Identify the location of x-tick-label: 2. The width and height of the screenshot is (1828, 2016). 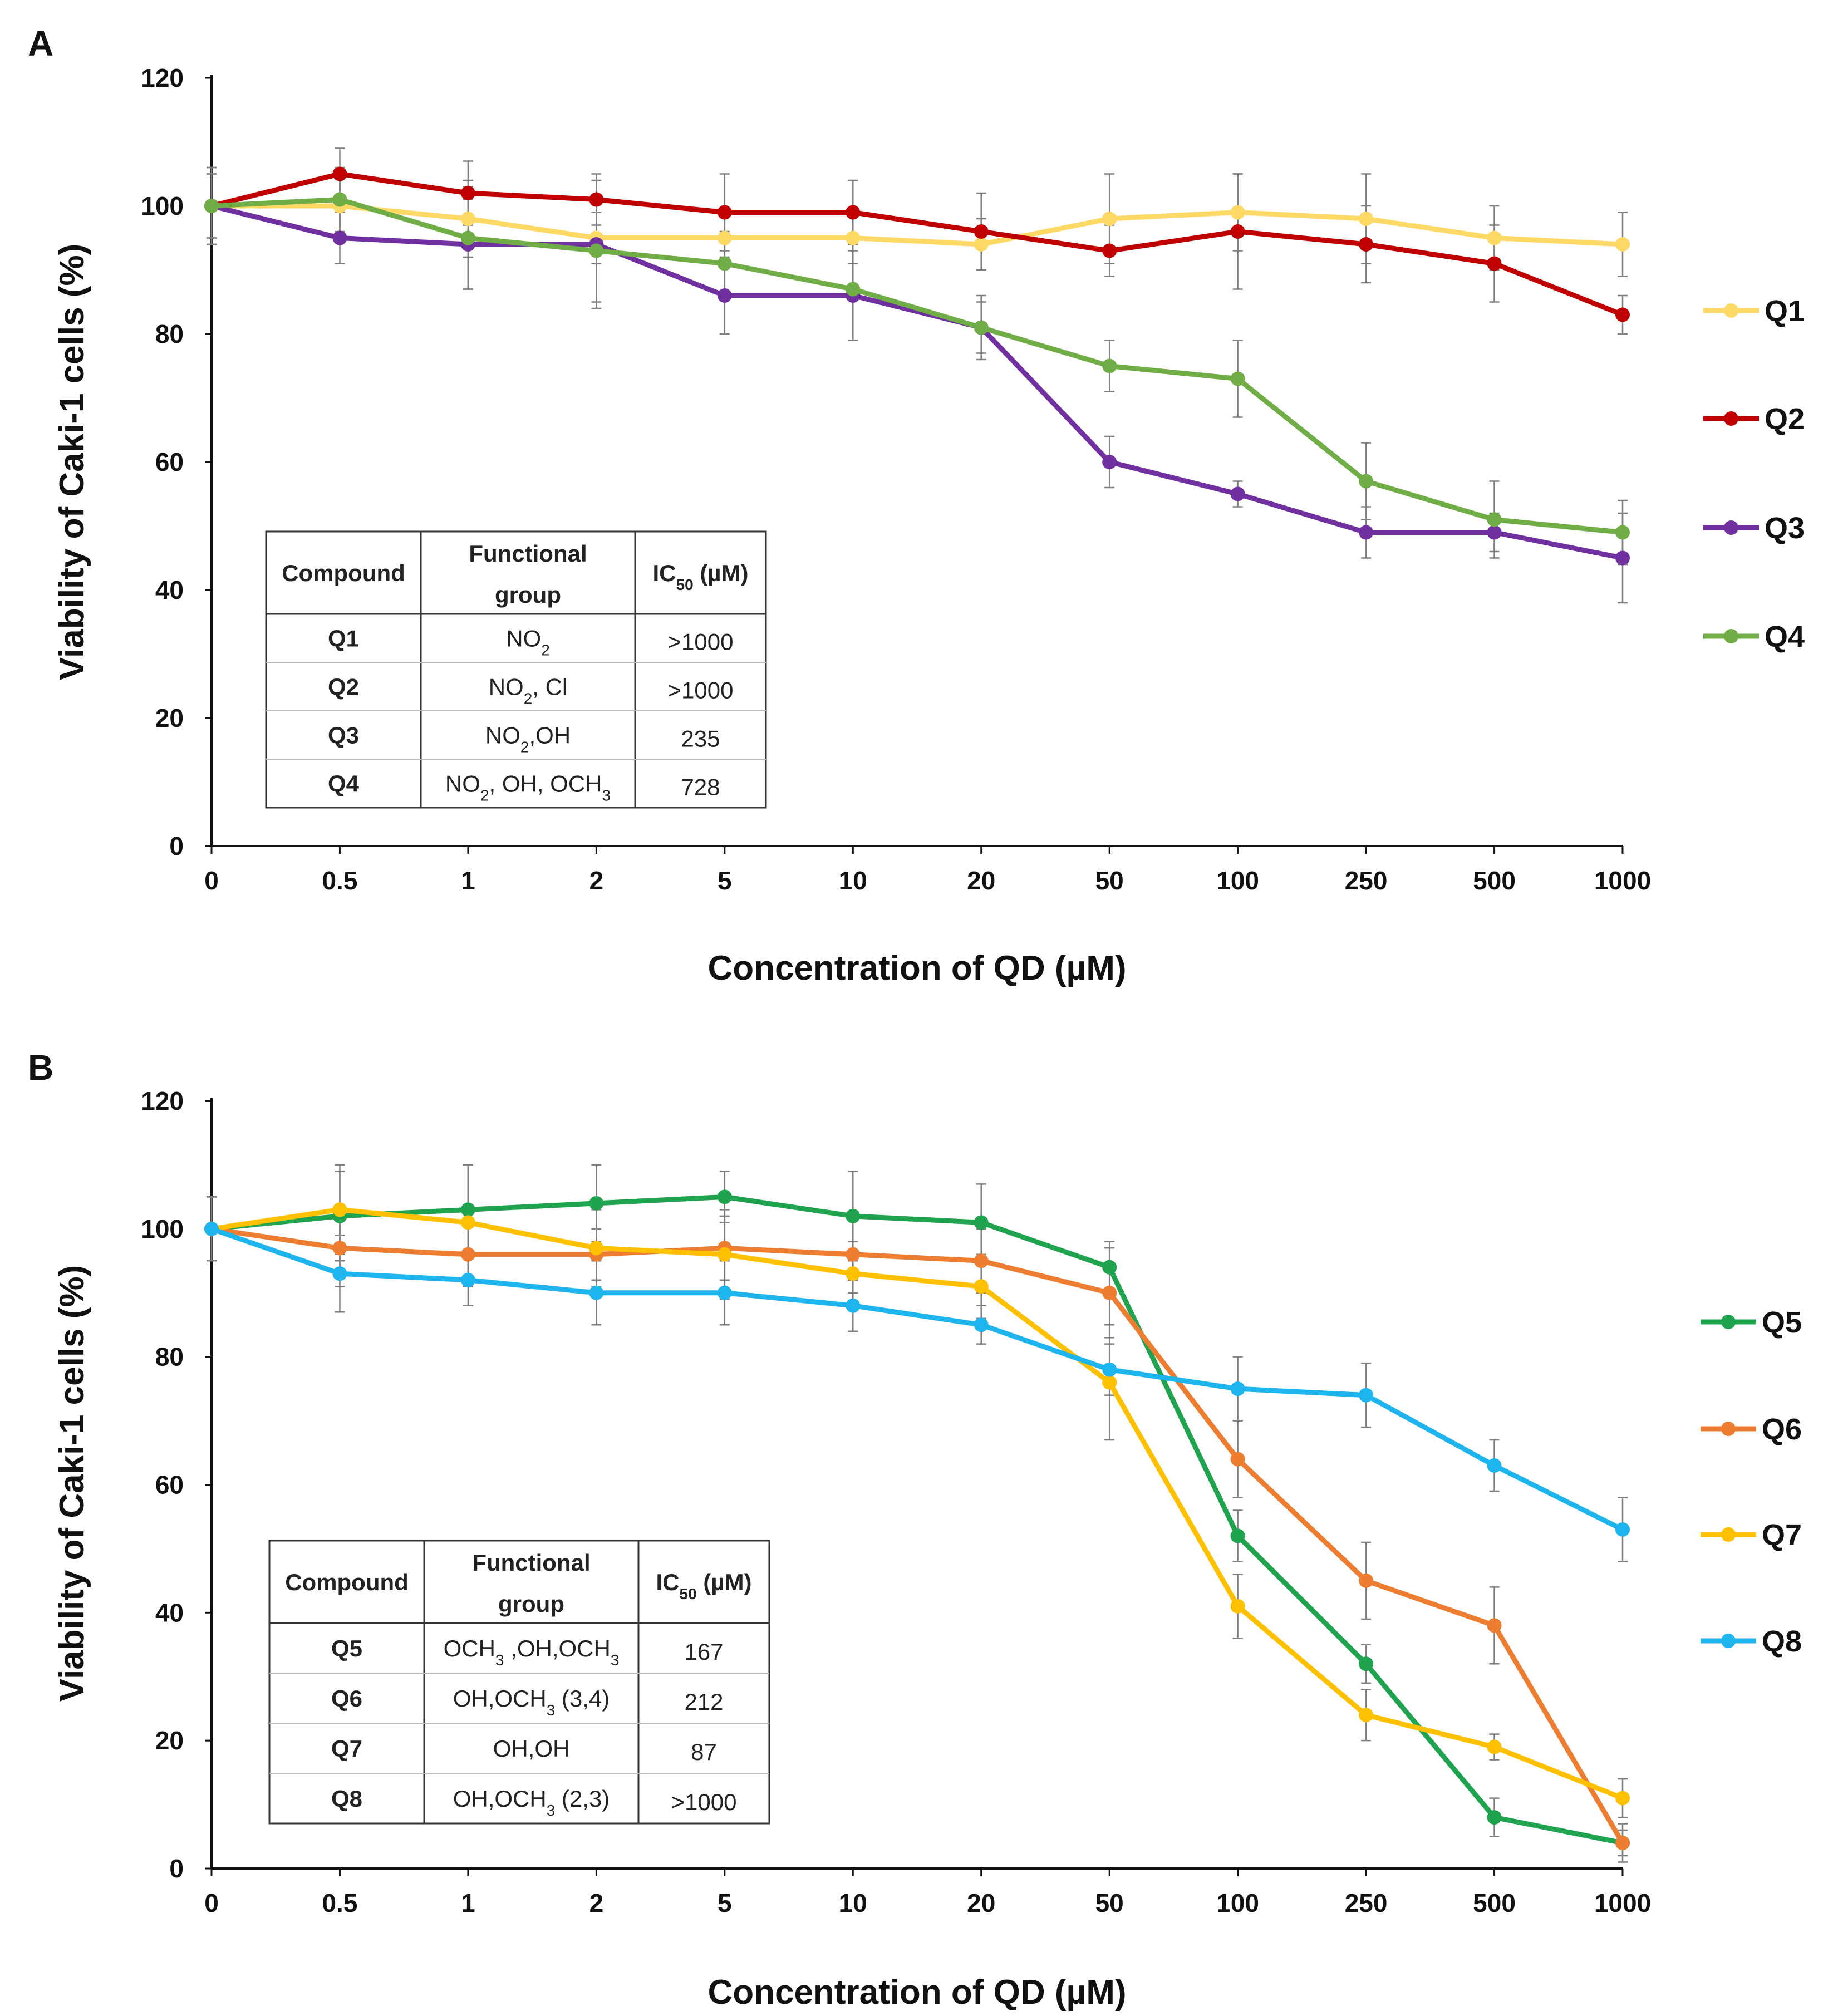
(596, 1903).